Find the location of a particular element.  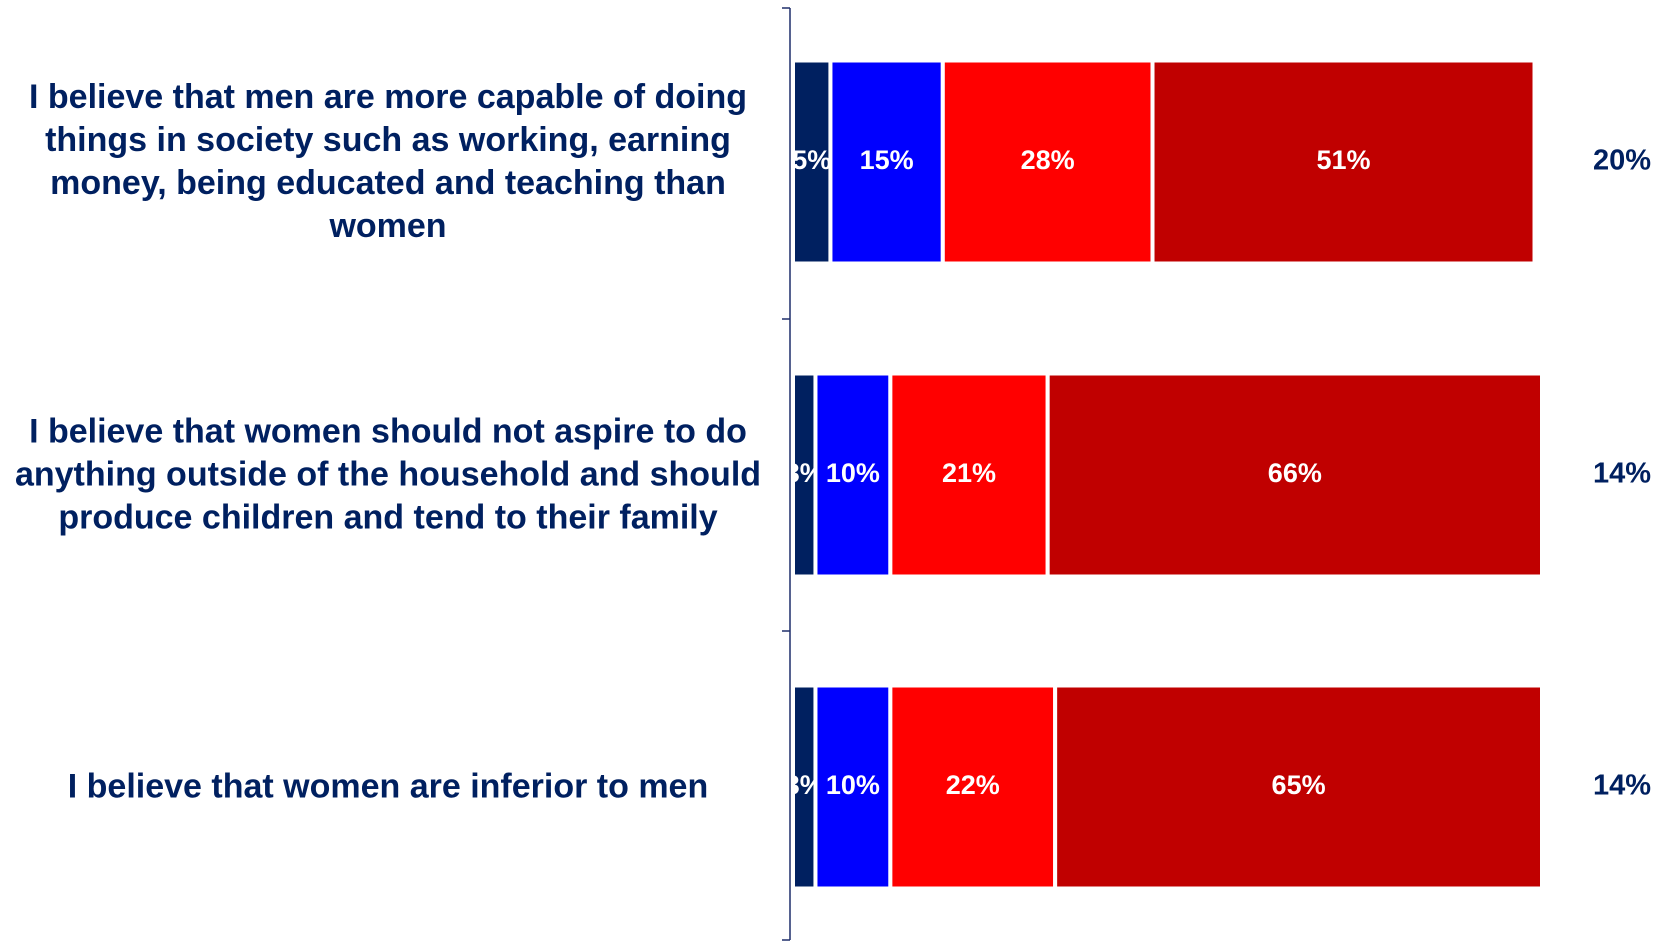

data-label: 51% is located at coordinates (1343, 160).